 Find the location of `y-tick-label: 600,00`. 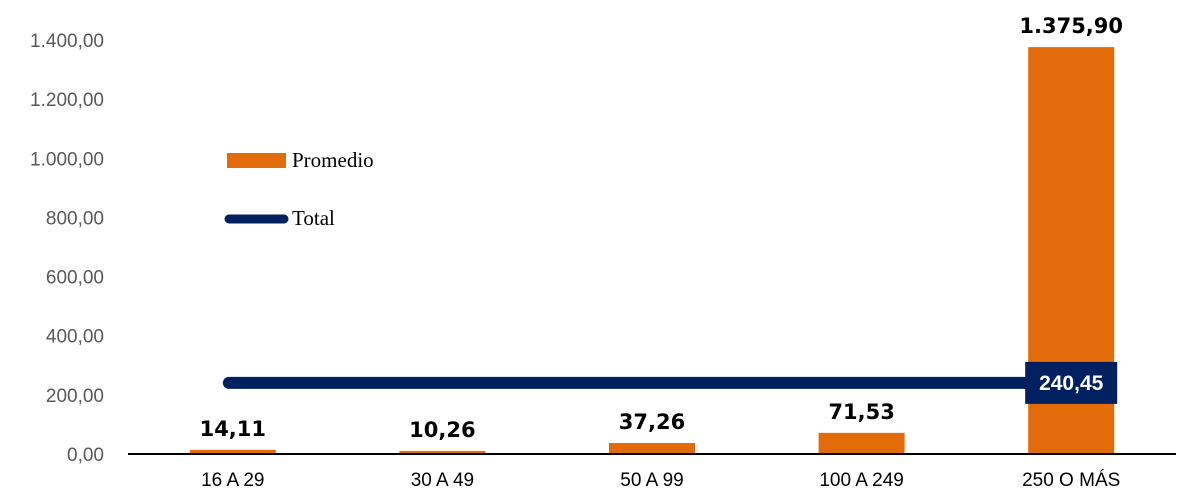

y-tick-label: 600,00 is located at coordinates (75, 278).